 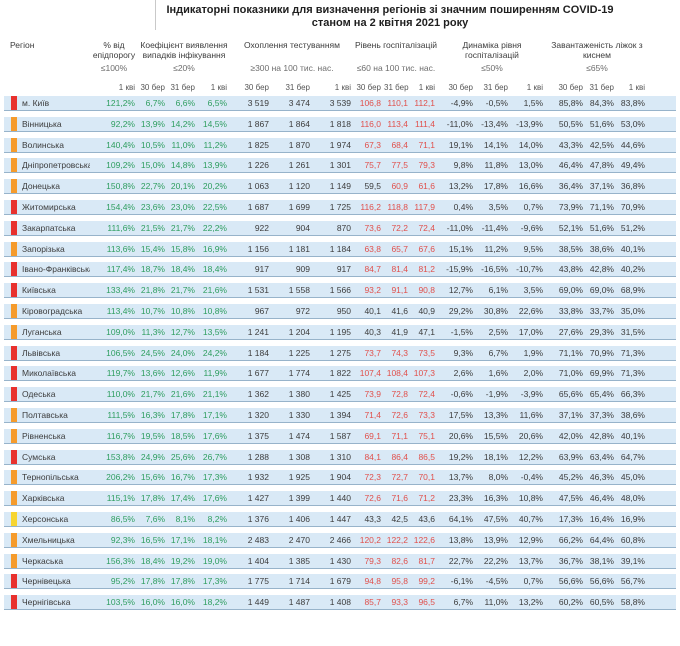 I want to click on epid-percent-value: 111,6%, so click(x=121, y=227).